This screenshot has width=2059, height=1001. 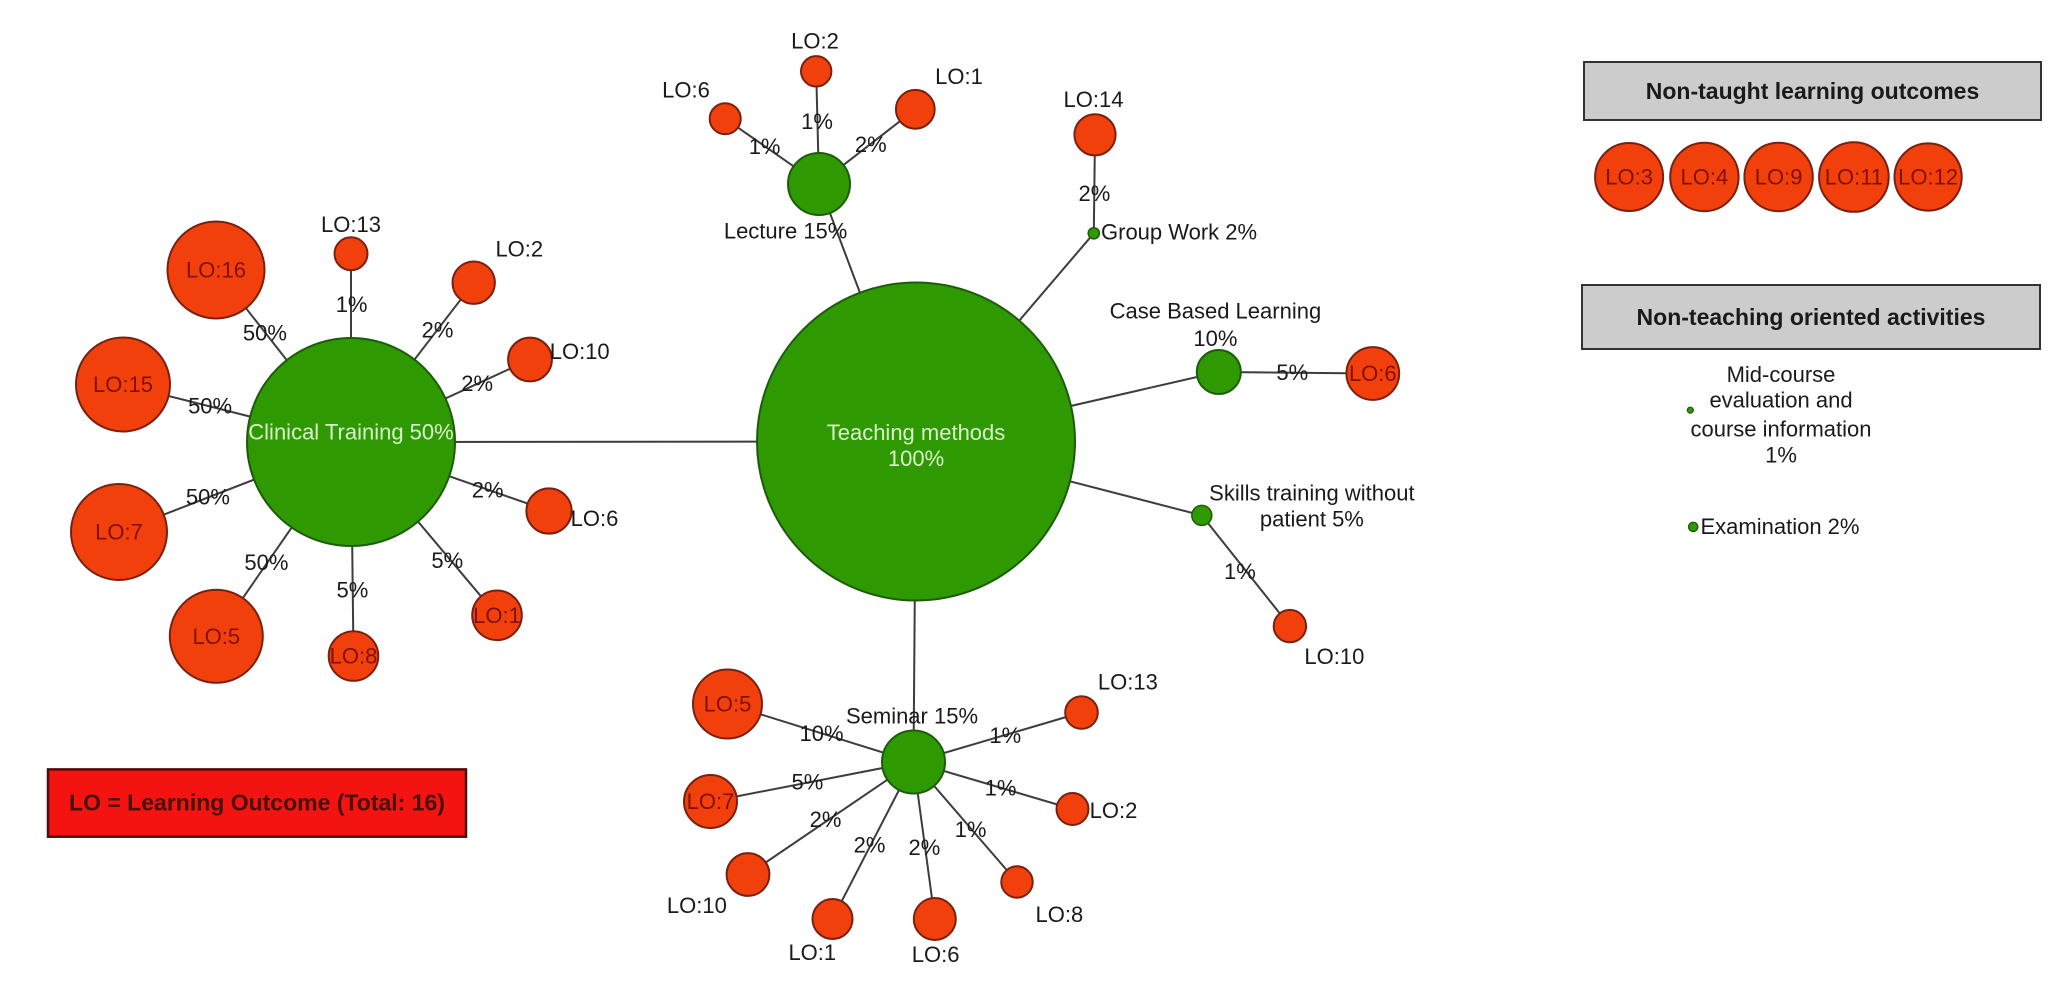 What do you see at coordinates (1779, 177) in the screenshot?
I see `svg-text: LO:9` at bounding box center [1779, 177].